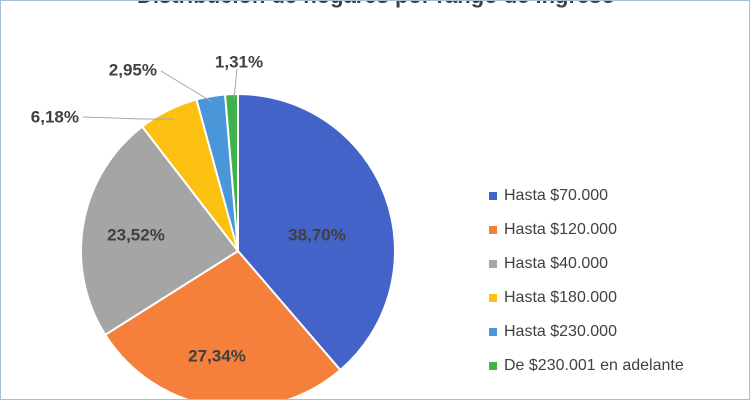 This screenshot has width=750, height=400. I want to click on data-label: 23,52%, so click(136, 234).